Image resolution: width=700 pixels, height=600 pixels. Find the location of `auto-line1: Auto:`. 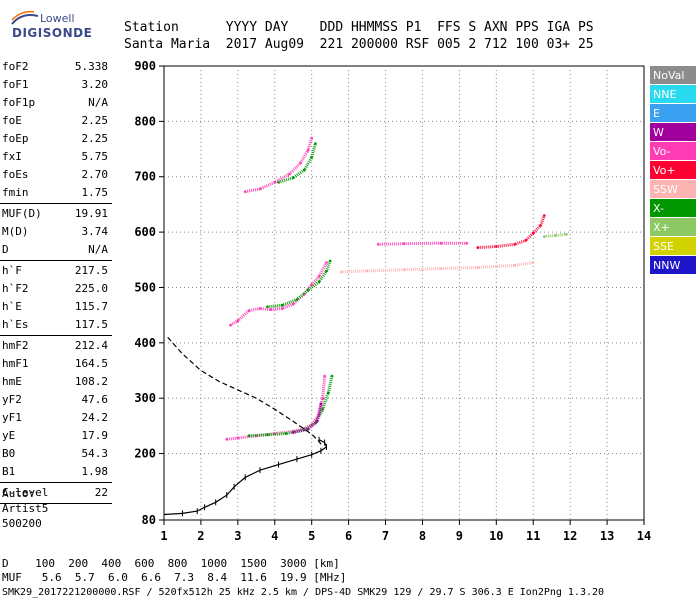

auto-line1: Auto: is located at coordinates (19, 493).